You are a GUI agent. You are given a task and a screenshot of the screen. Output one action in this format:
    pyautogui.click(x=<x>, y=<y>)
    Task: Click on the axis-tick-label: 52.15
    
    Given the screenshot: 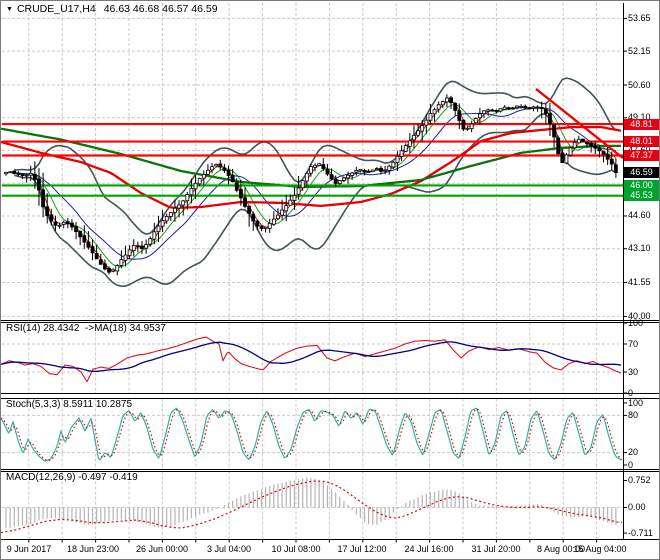 What is the action you would take?
    pyautogui.click(x=639, y=50)
    